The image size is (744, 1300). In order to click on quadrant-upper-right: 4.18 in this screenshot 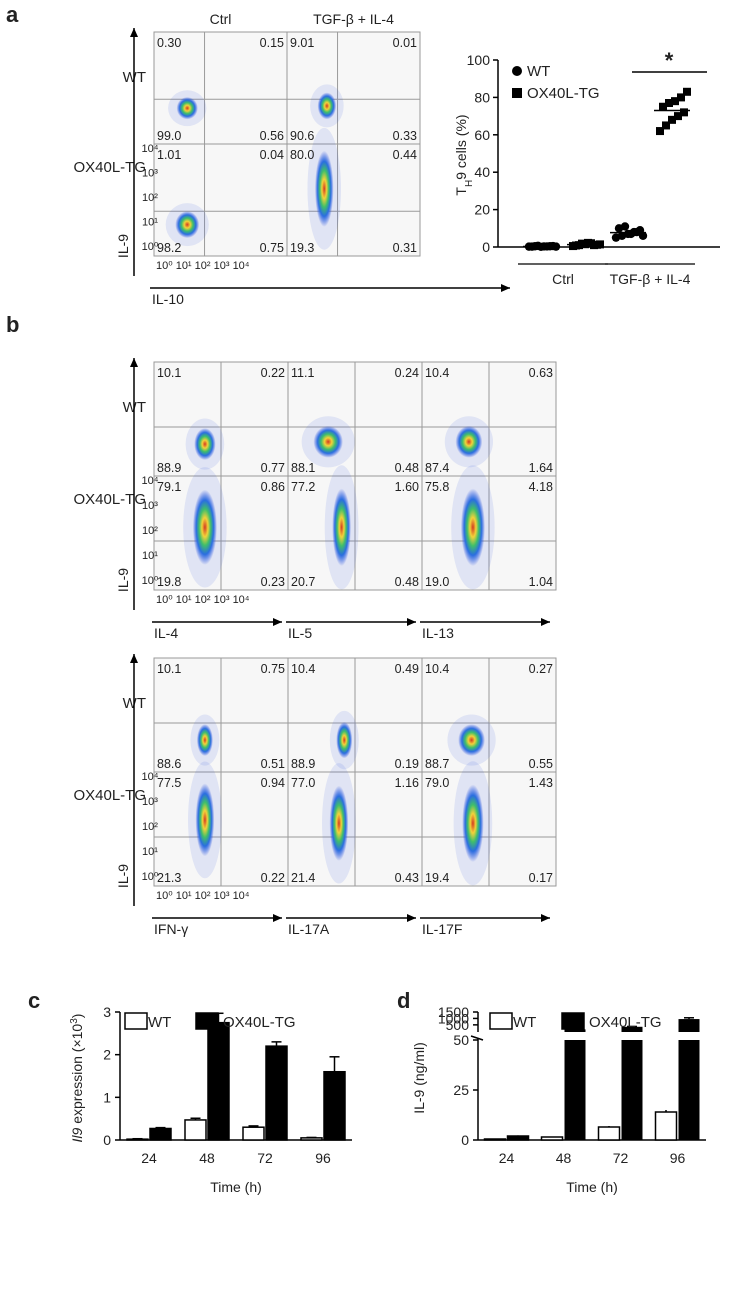, I will do `click(541, 487)`.